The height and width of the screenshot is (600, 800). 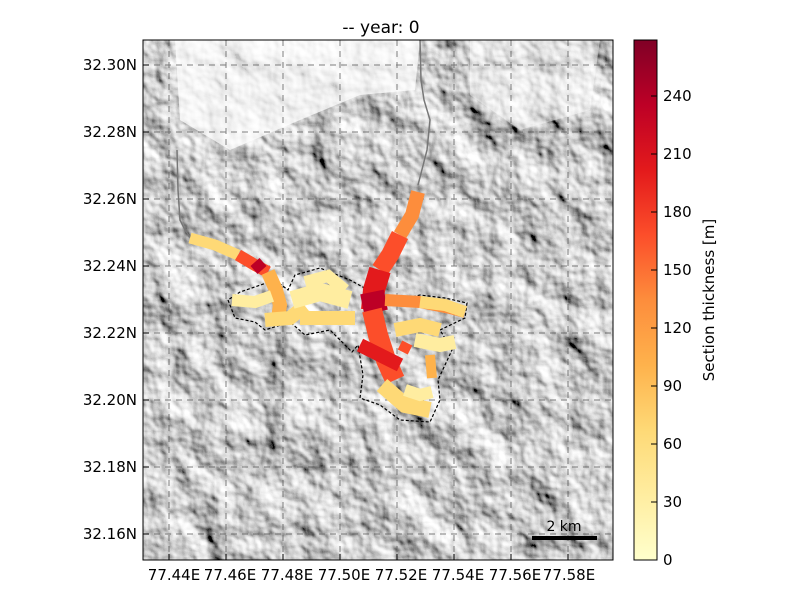 I want to click on colorbar-tick-label: 30, so click(x=672, y=502).